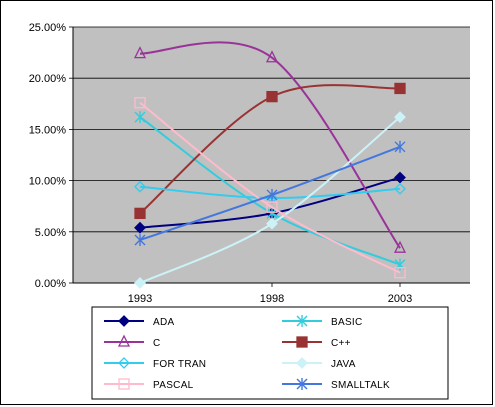 This screenshot has height=407, width=495. I want to click on y-tick-label: 10.00%, so click(48, 182).